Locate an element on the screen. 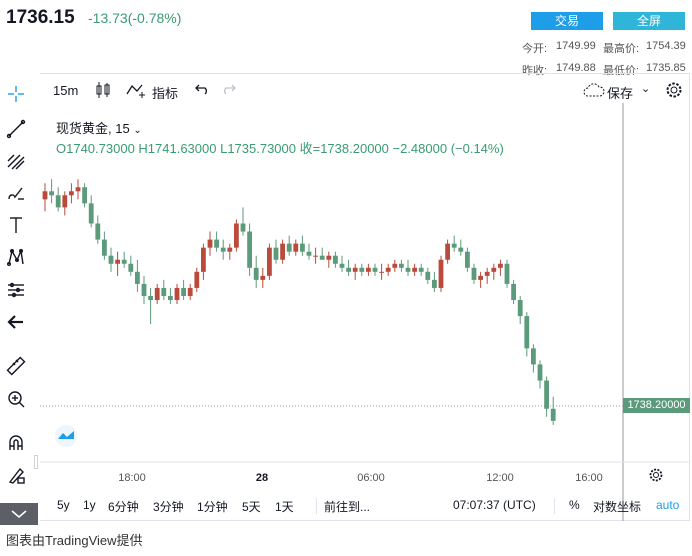 This screenshot has height=556, width=692. magnet-icon is located at coordinates (16, 443).